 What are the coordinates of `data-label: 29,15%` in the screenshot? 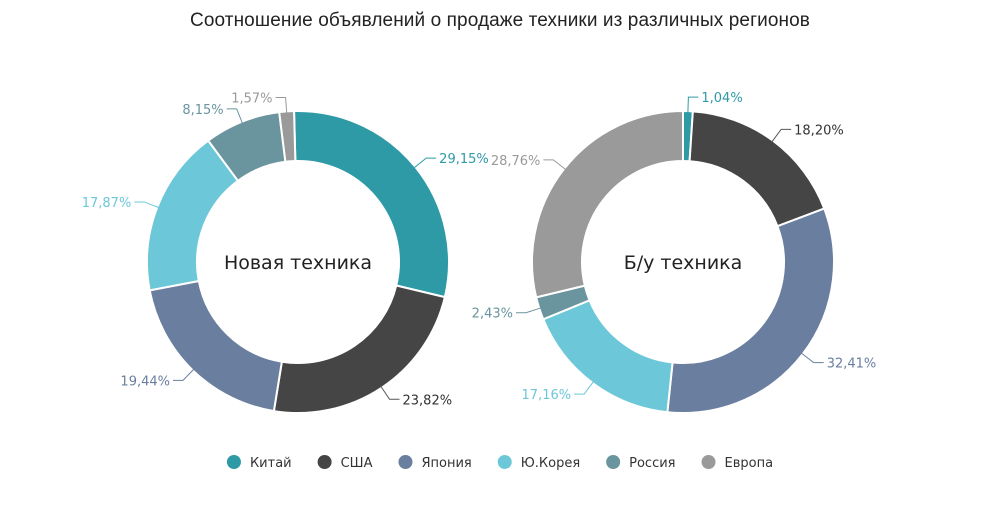 It's located at (464, 159).